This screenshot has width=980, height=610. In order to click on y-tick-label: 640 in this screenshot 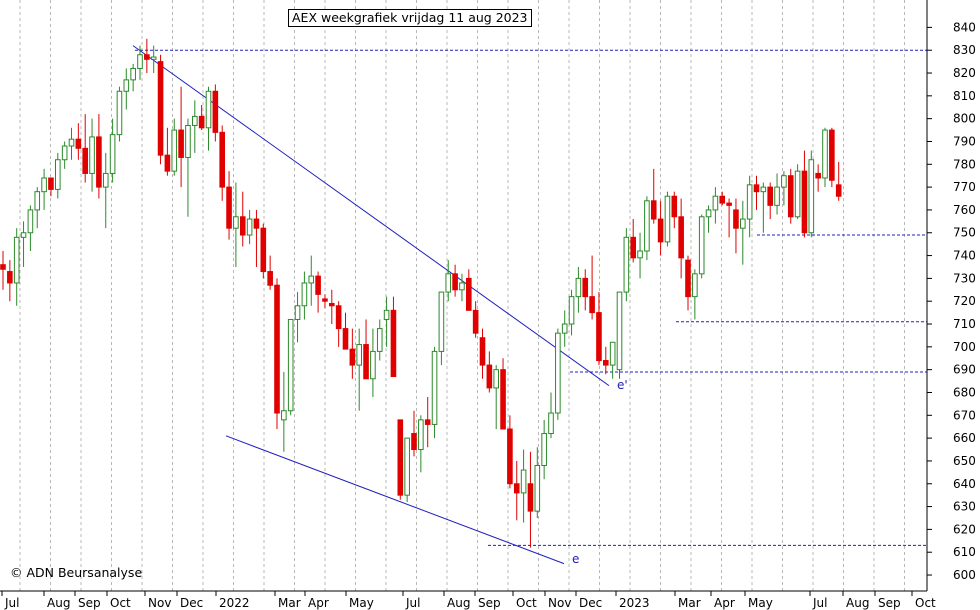, I will do `click(964, 484)`.